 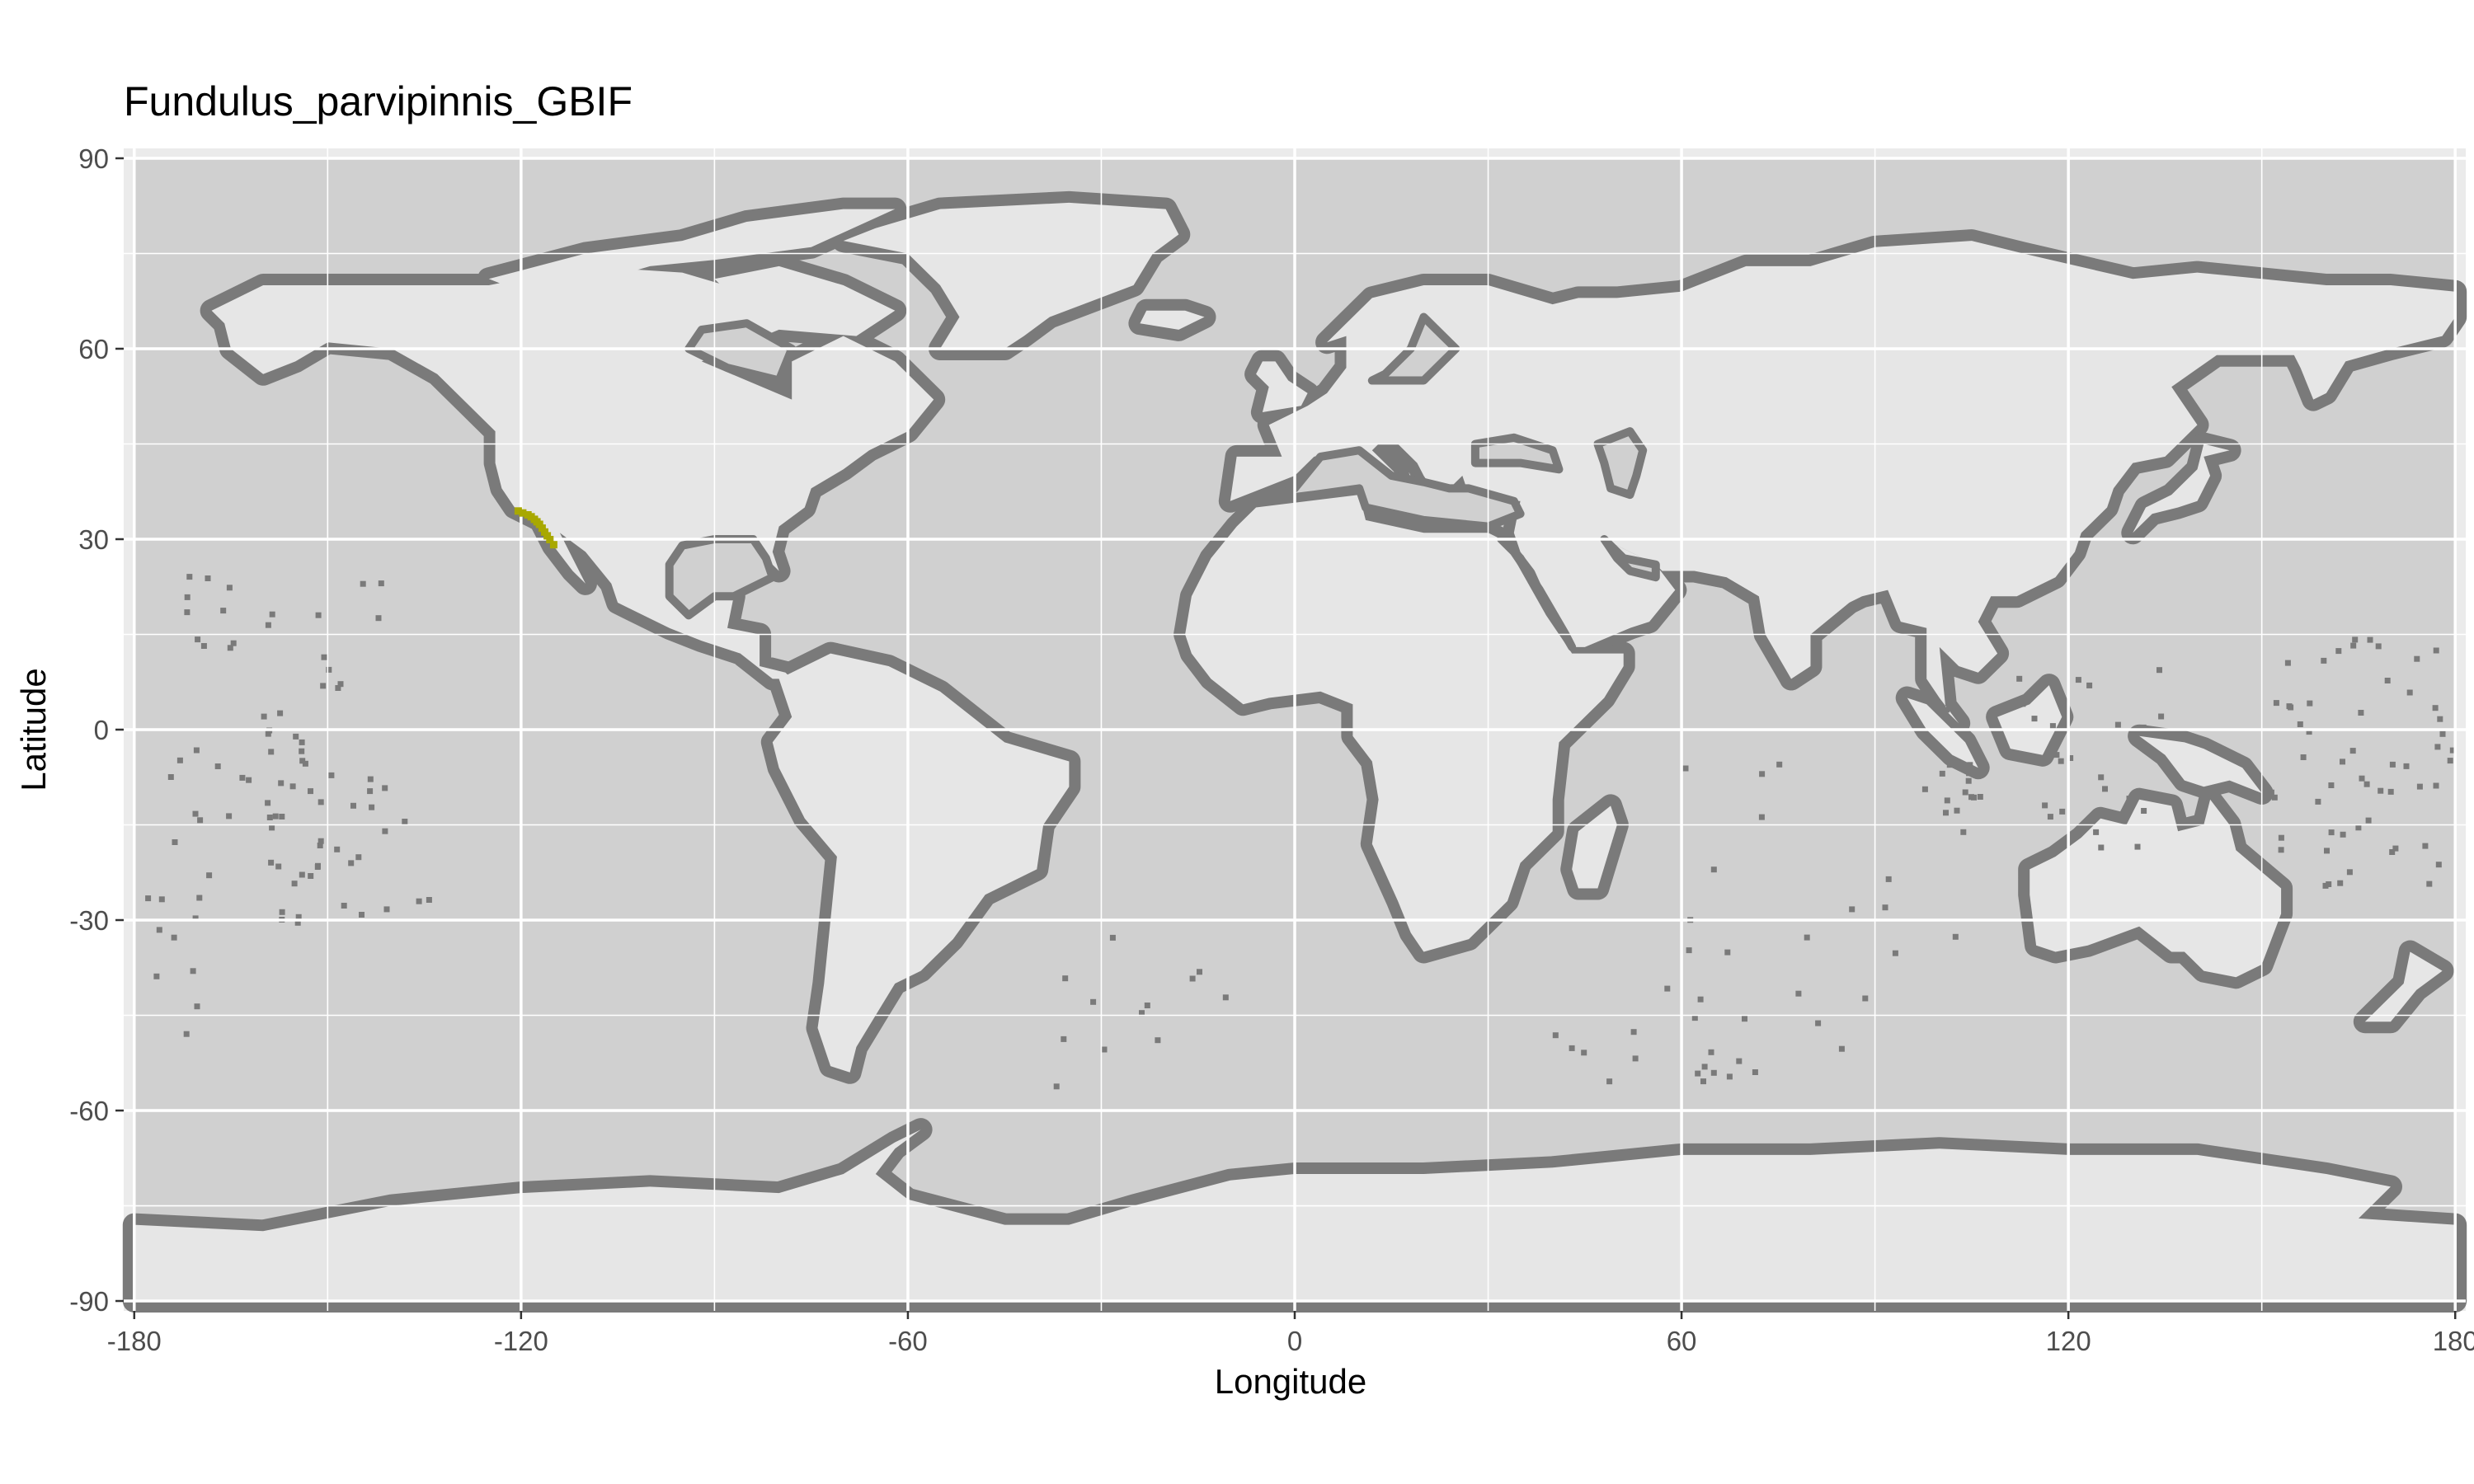 What do you see at coordinates (692, 251) in the screenshot?
I see `land-canadian-arctic` at bounding box center [692, 251].